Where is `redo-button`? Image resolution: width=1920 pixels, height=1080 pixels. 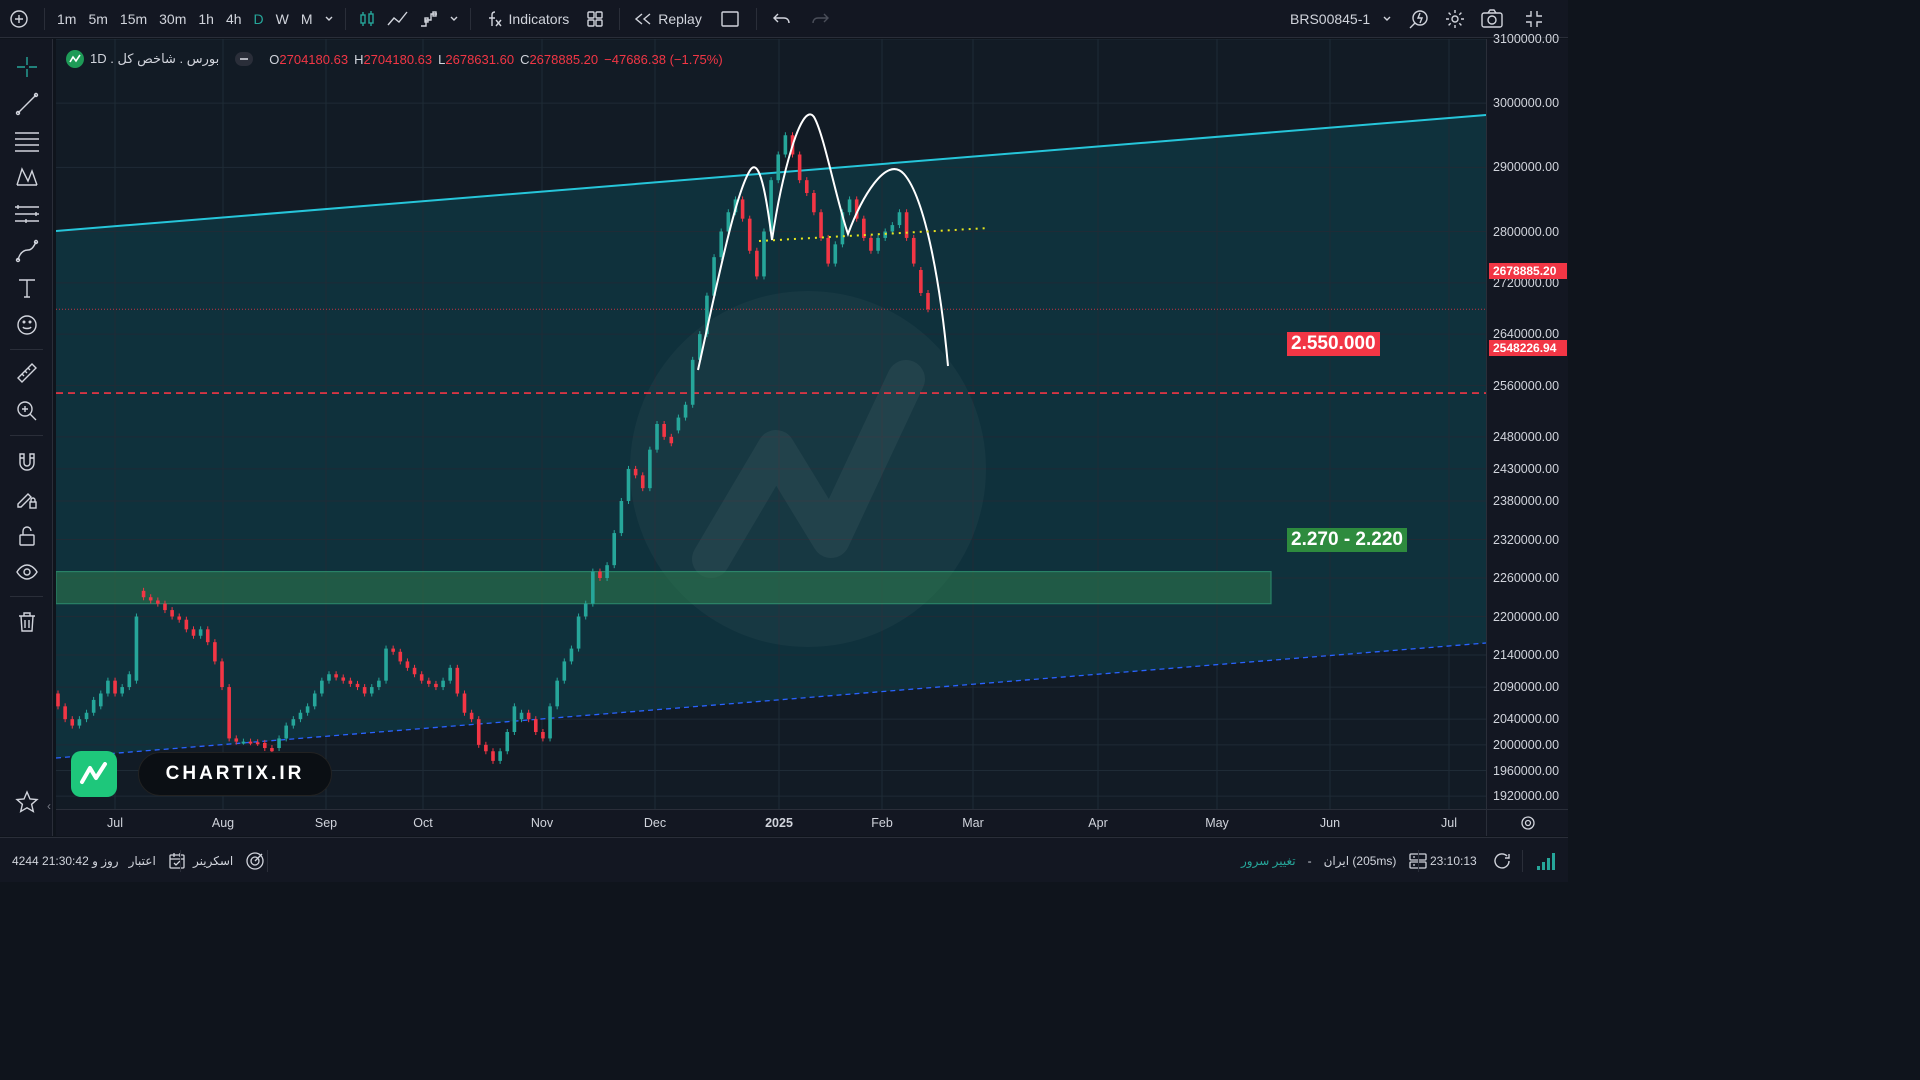 redo-button is located at coordinates (820, 19).